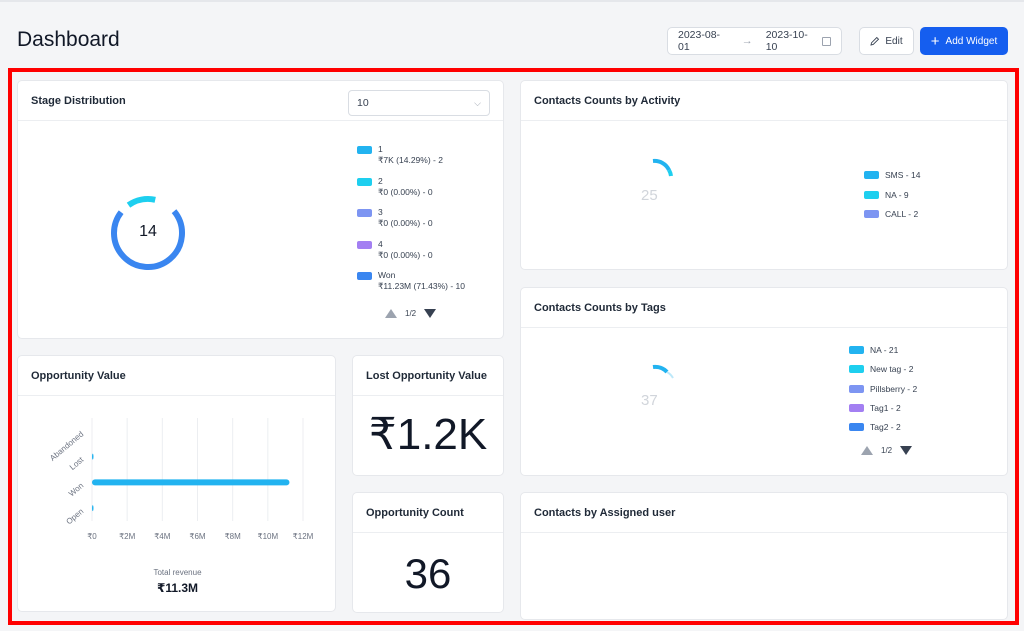 This screenshot has width=1024, height=631. Describe the element at coordinates (75, 516) in the screenshot. I see `y-category-label: Open` at that location.